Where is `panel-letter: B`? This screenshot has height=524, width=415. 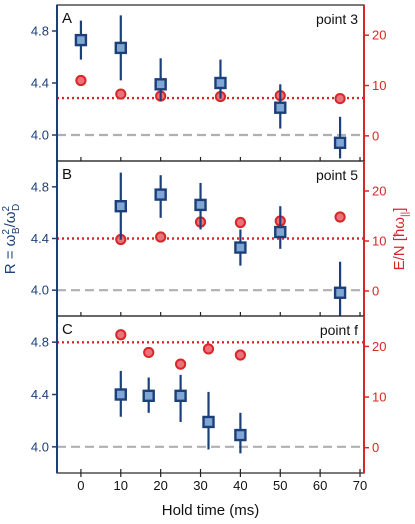 panel-letter: B is located at coordinates (67, 174).